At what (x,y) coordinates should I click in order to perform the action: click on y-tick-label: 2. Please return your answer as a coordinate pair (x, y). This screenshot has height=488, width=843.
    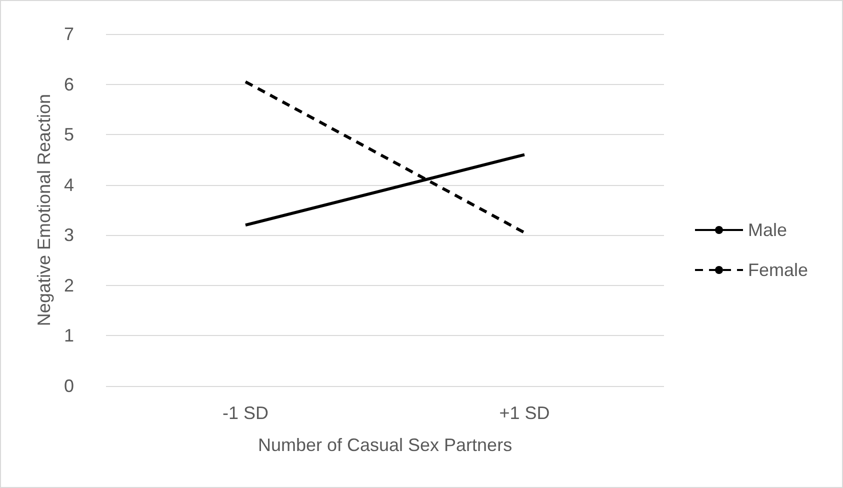
    Looking at the image, I should click on (69, 285).